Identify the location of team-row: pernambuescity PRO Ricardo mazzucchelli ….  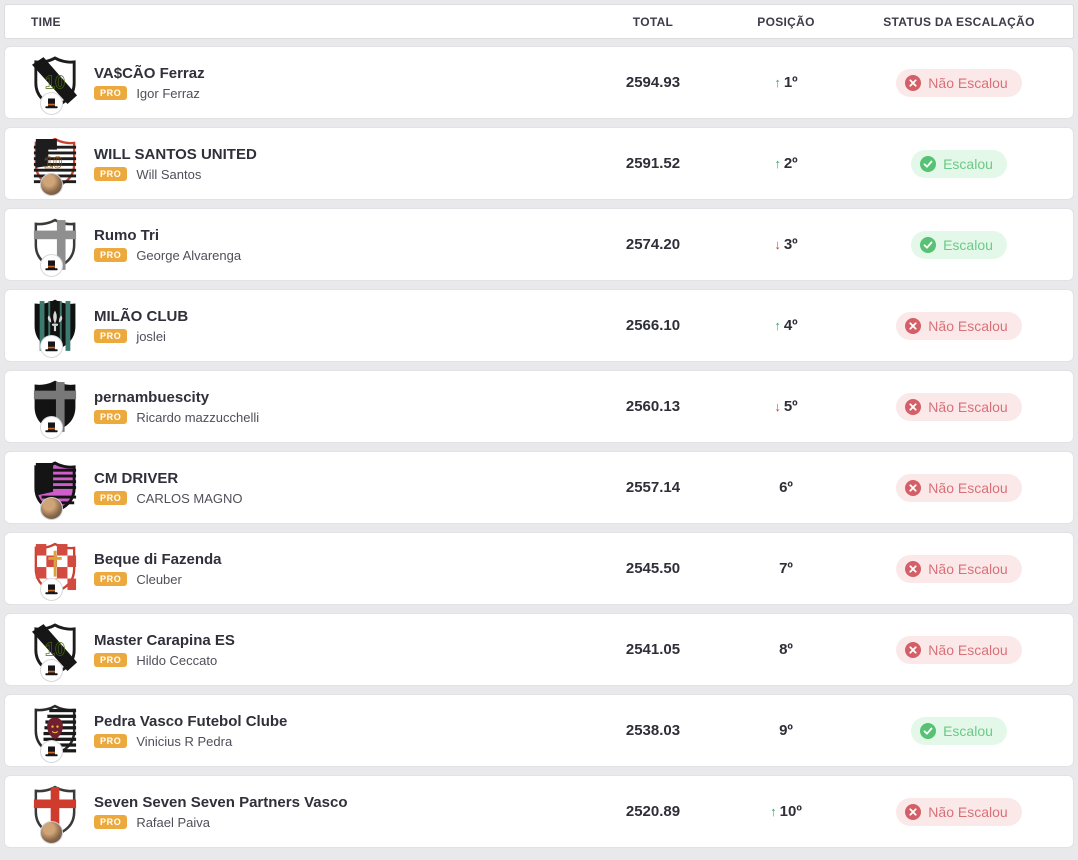
(539, 406).